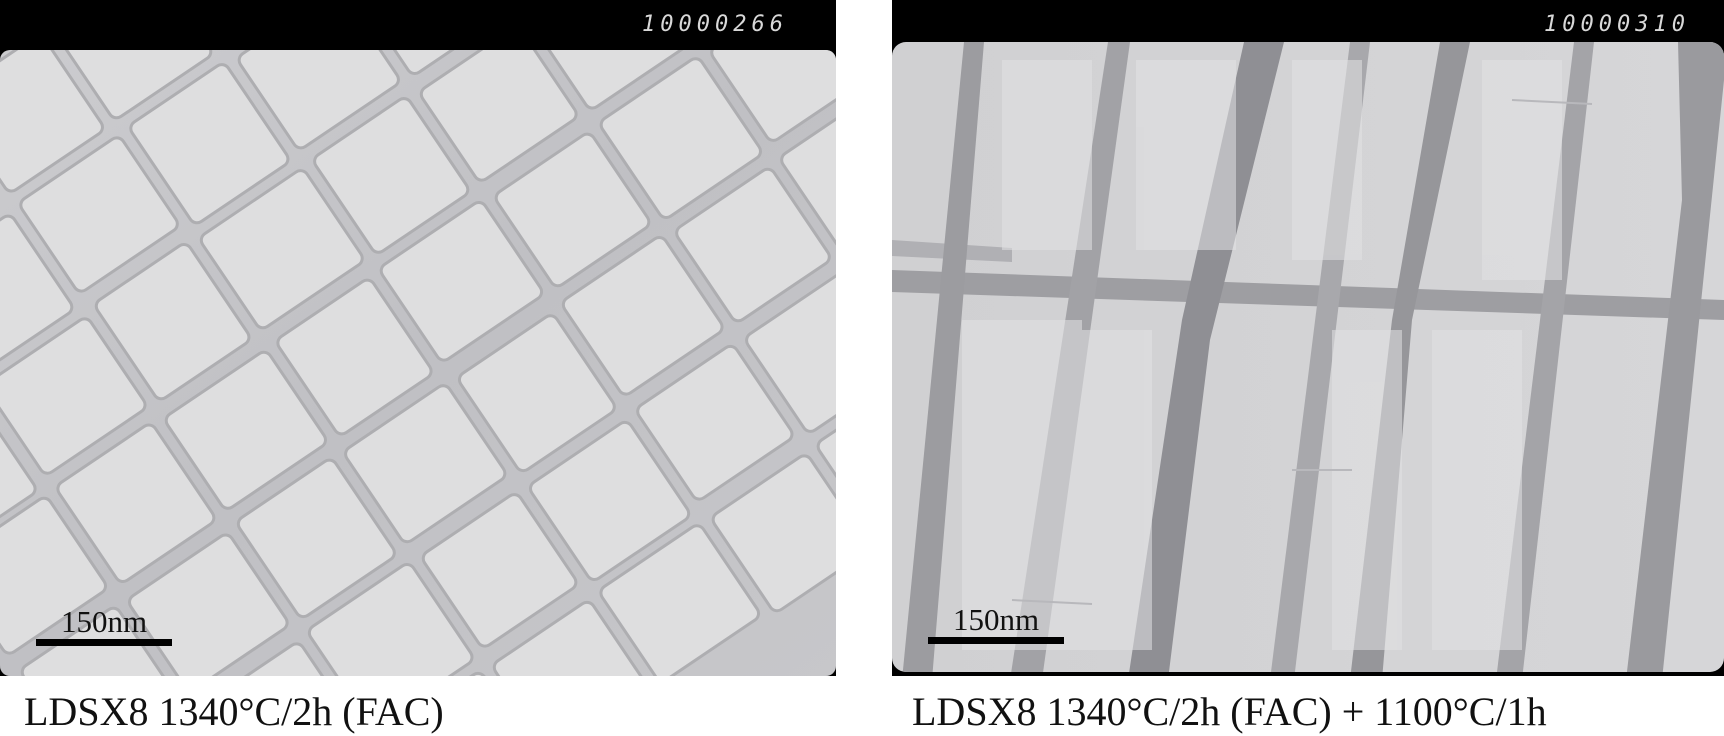  What do you see at coordinates (1229, 711) in the screenshot?
I see `caption-right: LDSX8 1340°C/2h (FAC) + 1100°C/1h` at bounding box center [1229, 711].